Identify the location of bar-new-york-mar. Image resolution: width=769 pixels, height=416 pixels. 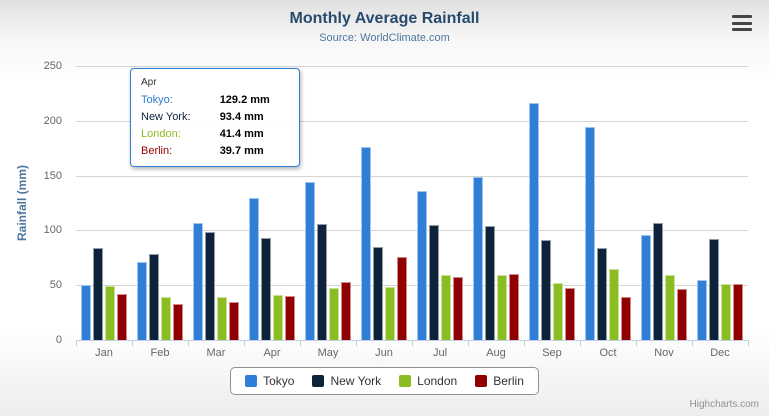
(210, 286).